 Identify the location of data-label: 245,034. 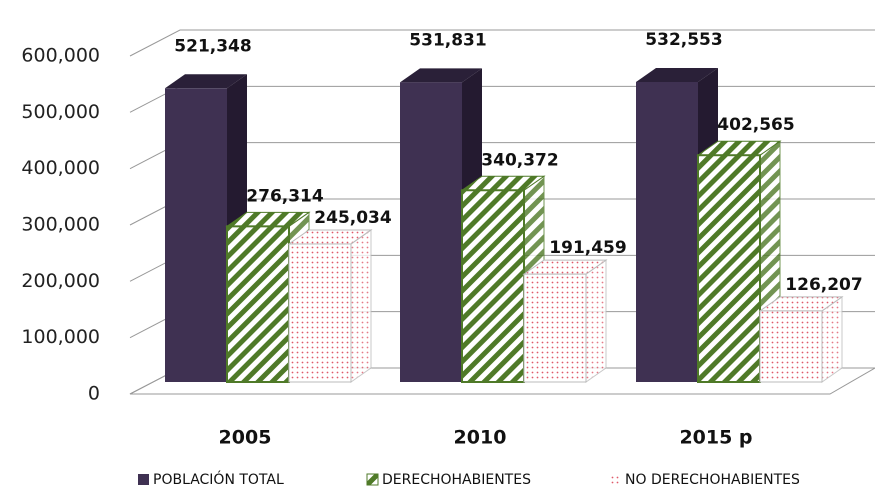
(353, 218).